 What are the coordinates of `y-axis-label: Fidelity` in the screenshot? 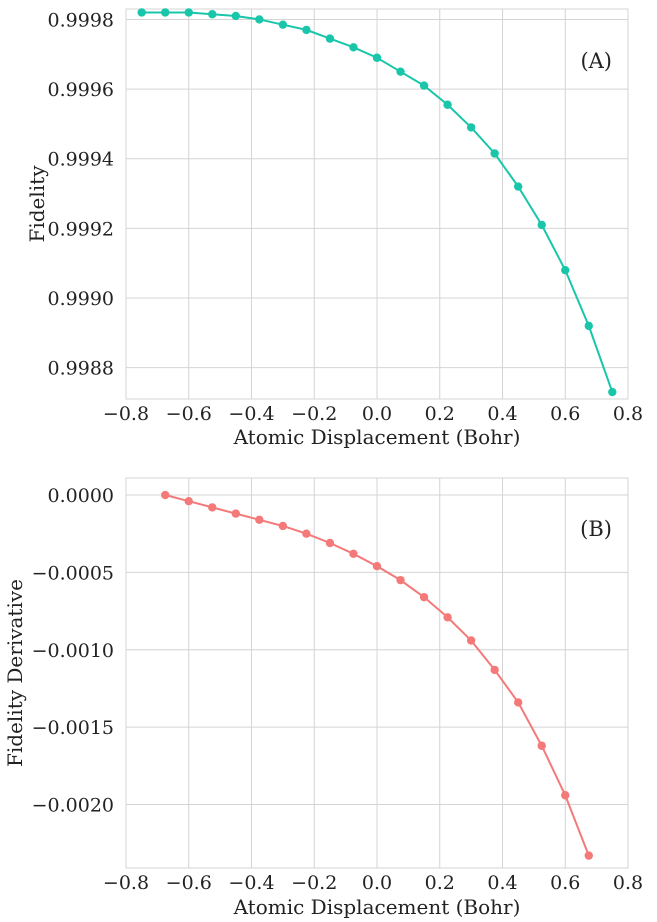 It's located at (37, 204).